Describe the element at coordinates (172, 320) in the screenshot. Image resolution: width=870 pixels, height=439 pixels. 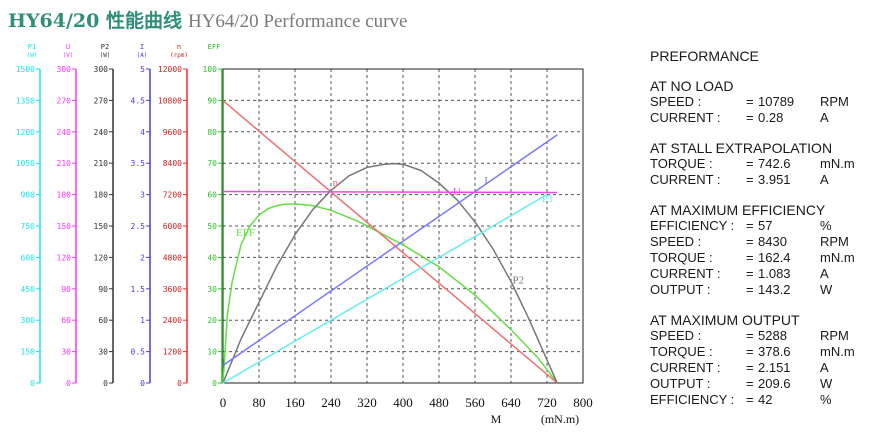
I see `y-tick-label-n: 2400` at that location.